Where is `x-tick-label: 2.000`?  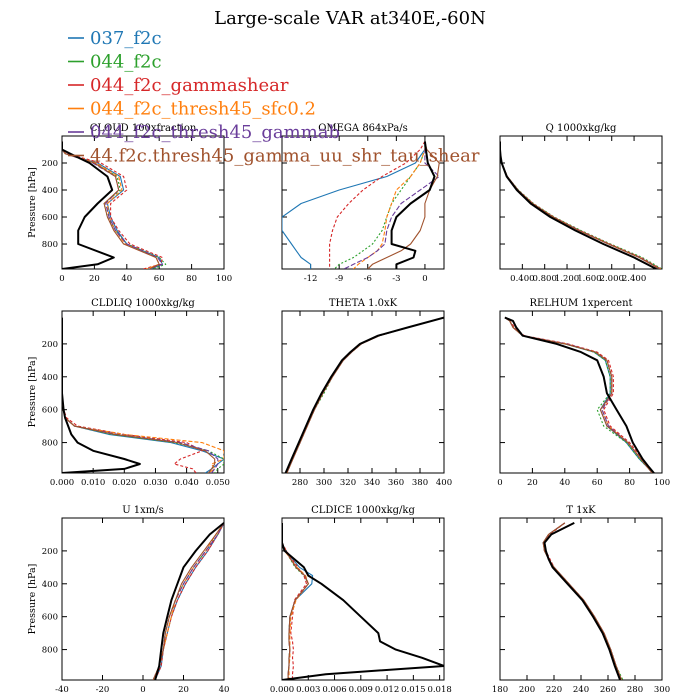 x-tick-label: 2.000 is located at coordinates (612, 279).